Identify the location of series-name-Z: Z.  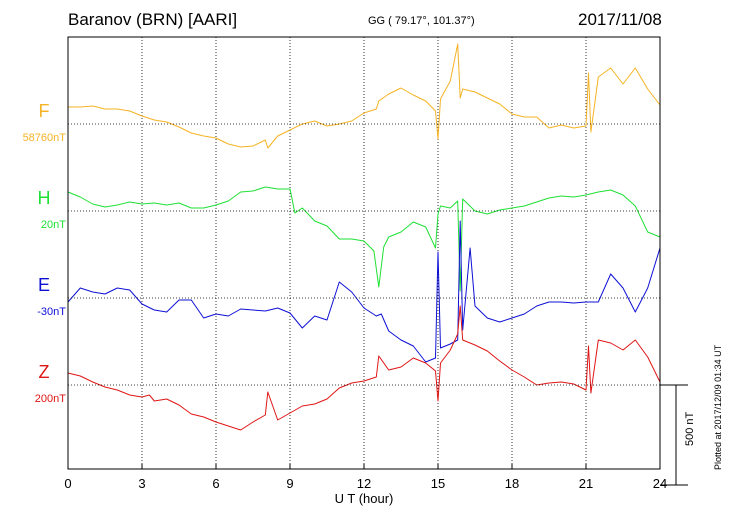
(44, 372).